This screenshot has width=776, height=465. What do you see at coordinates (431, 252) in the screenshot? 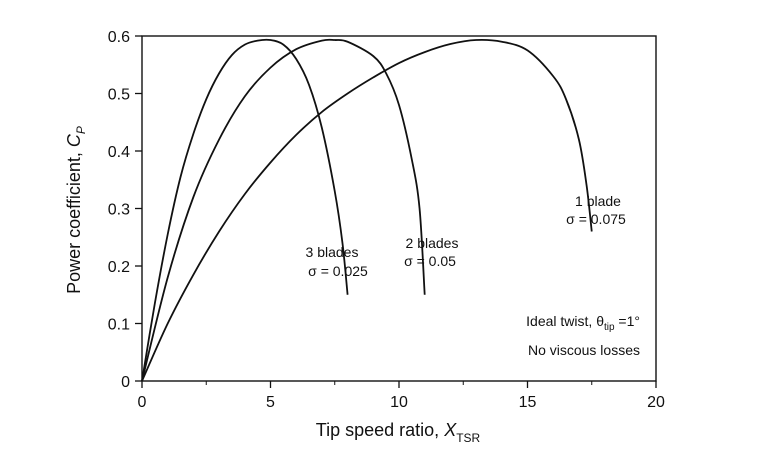
I see `series-label-2-blades: 2 blades σ = 0.05` at bounding box center [431, 252].